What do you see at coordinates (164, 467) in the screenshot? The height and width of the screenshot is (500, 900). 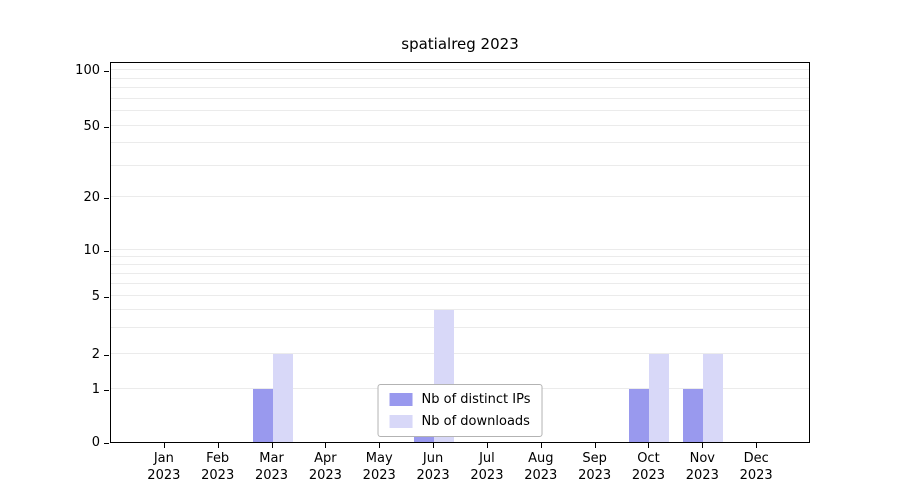 I see `x-tick-label: Jan 2023` at bounding box center [164, 467].